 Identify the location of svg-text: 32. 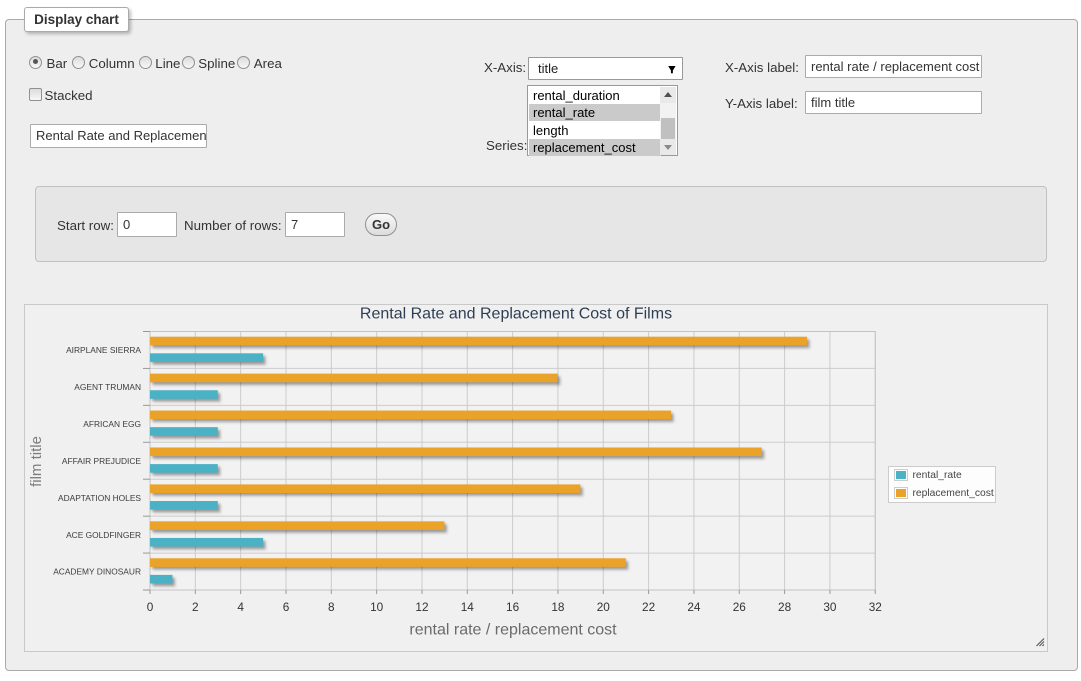
(875, 607).